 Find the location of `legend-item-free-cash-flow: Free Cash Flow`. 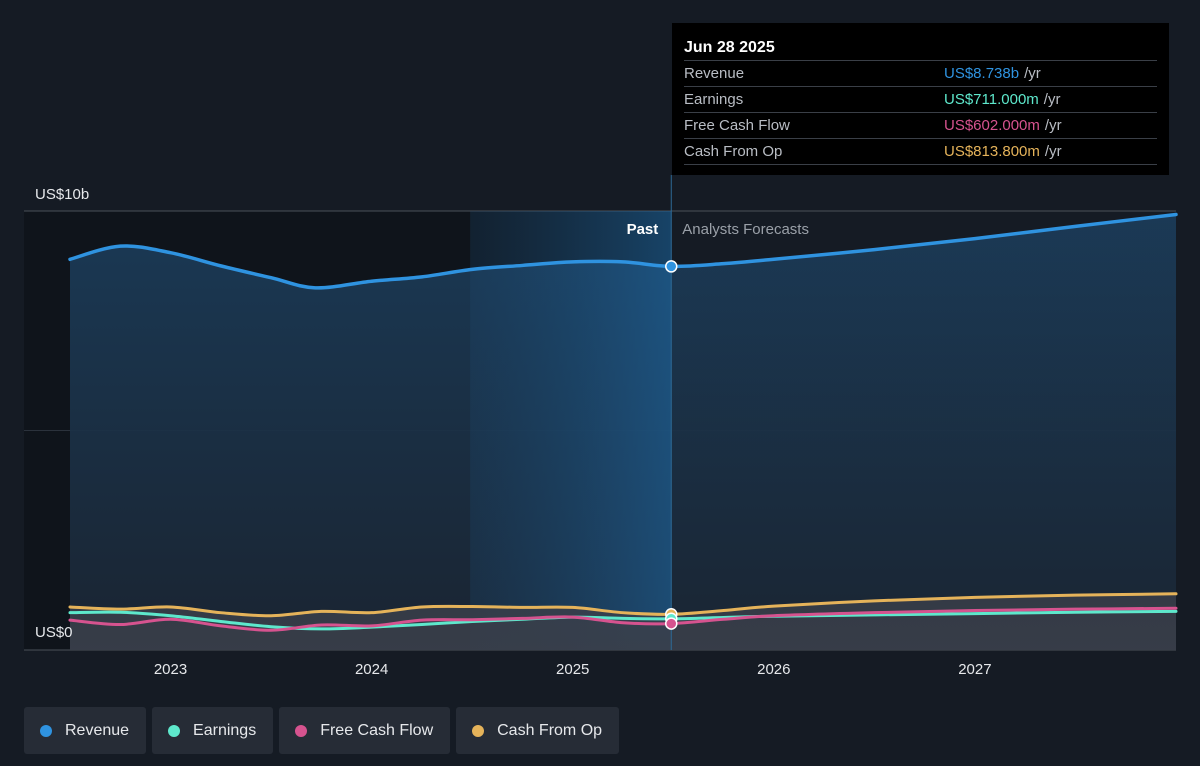

legend-item-free-cash-flow: Free Cash Flow is located at coordinates (365, 730).